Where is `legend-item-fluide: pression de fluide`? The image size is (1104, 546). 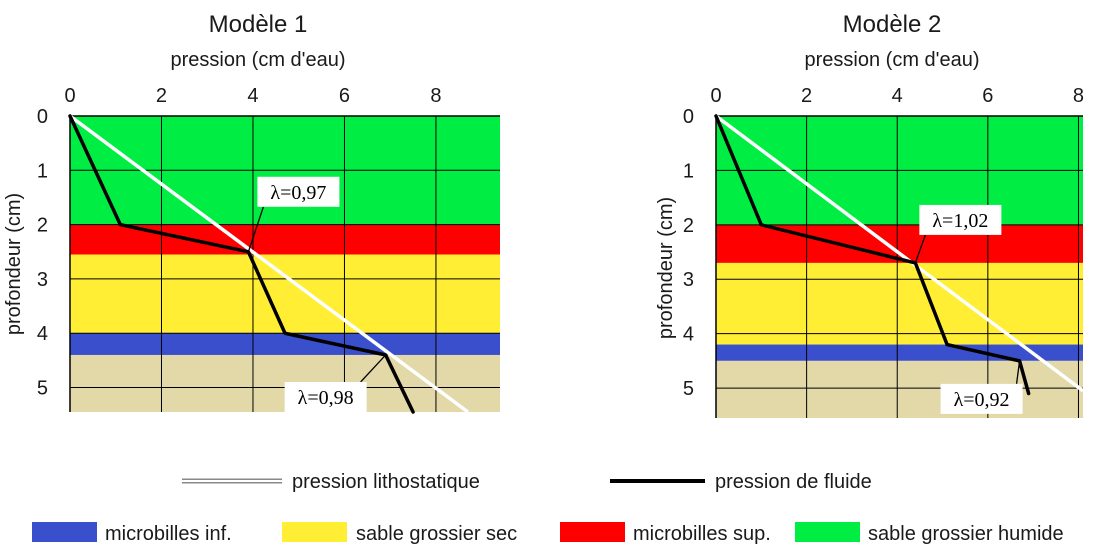 legend-item-fluide: pression de fluide is located at coordinates (741, 482).